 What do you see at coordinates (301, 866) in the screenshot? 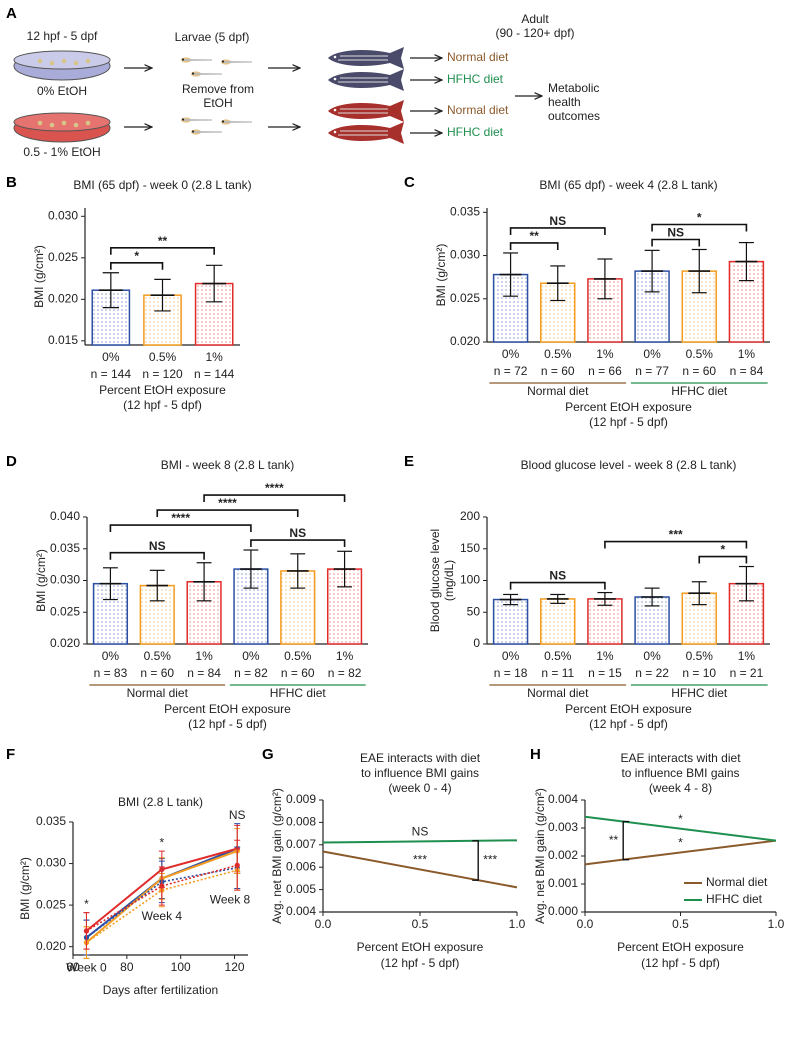
I see `y-tick-label: 0.006` at bounding box center [301, 866].